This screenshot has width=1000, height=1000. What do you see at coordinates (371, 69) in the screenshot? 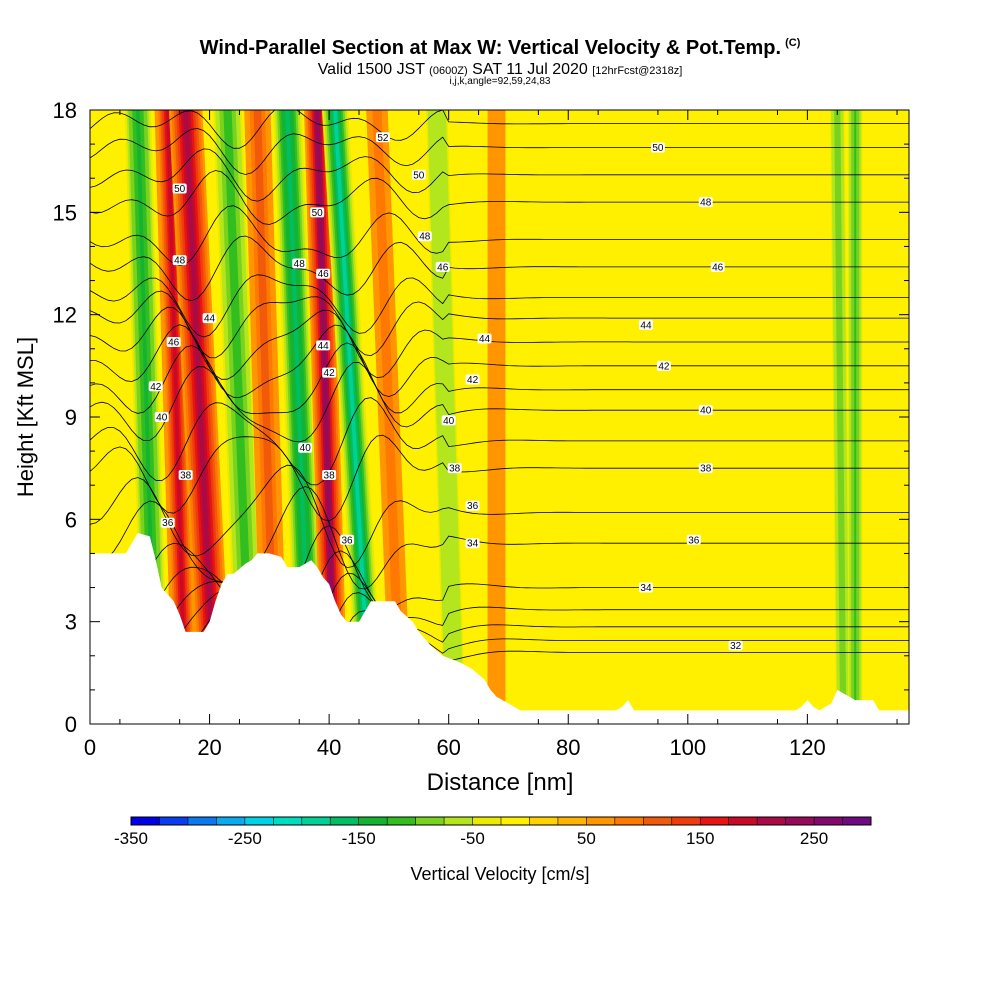
I see `valid-time-prefix: Valid 1500 JST` at bounding box center [371, 69].